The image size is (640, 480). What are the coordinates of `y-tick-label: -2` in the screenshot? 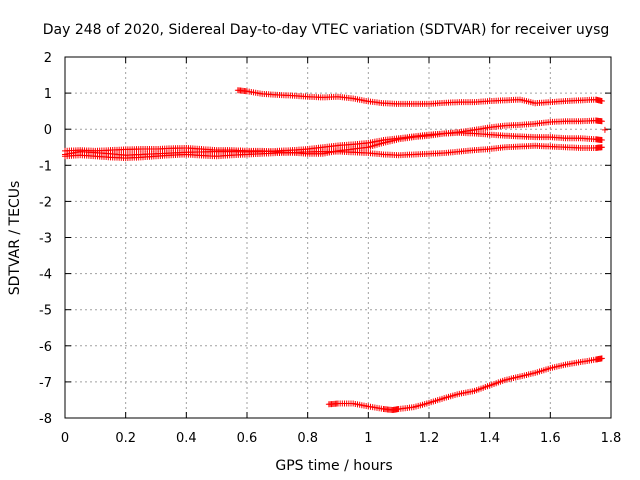 It's located at (45, 202).